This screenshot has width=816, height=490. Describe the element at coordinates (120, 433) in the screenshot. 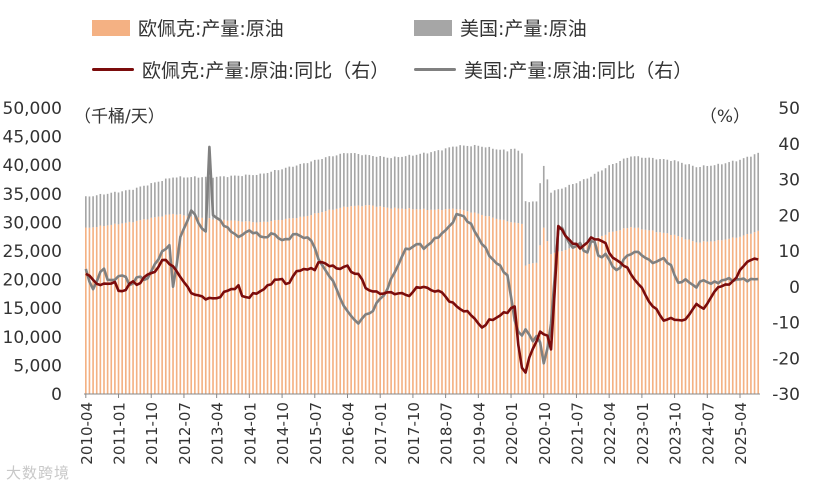

I see `x-tick-label: 2011-01` at that location.